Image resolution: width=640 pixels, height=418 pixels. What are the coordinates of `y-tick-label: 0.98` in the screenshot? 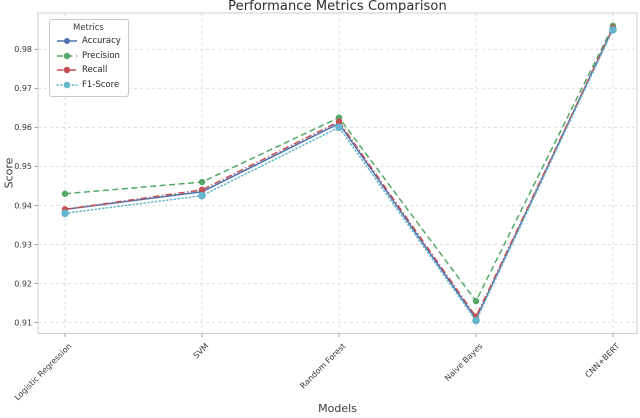 It's located at (23, 49).